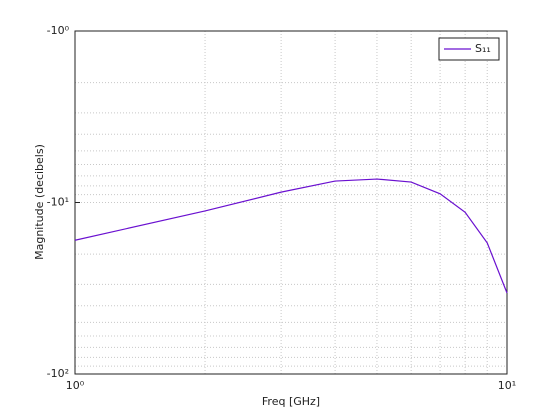 The width and height of the screenshot is (560, 420). What do you see at coordinates (291, 401) in the screenshot?
I see `x-axis-label: Freq [GHz]` at bounding box center [291, 401].